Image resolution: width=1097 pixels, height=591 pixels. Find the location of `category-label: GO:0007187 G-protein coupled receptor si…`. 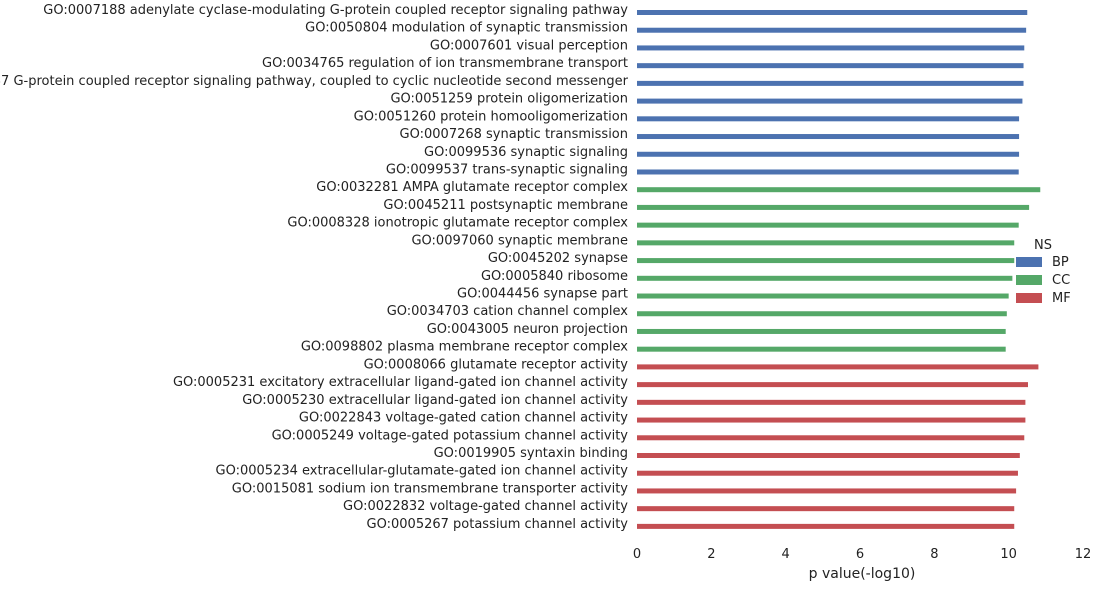

category-label: GO:0007187 G-protein coupled receptor si… is located at coordinates (314, 81).